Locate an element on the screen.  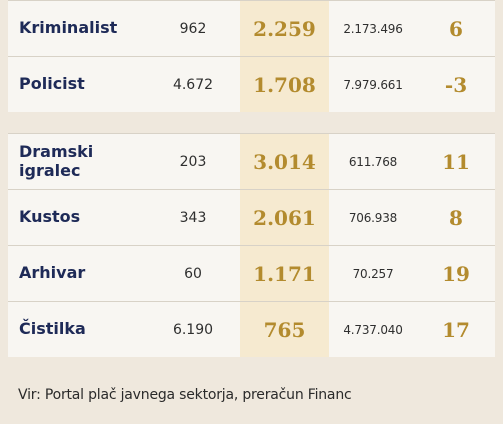
salary-cell: 765 is located at coordinates (284, 329).